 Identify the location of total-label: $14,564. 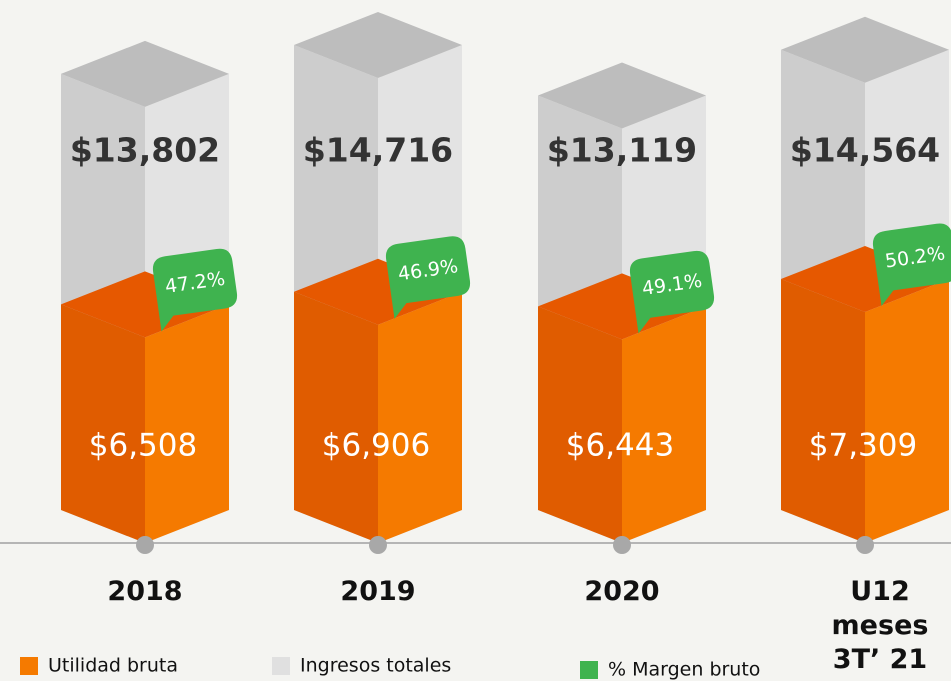
(865, 150).